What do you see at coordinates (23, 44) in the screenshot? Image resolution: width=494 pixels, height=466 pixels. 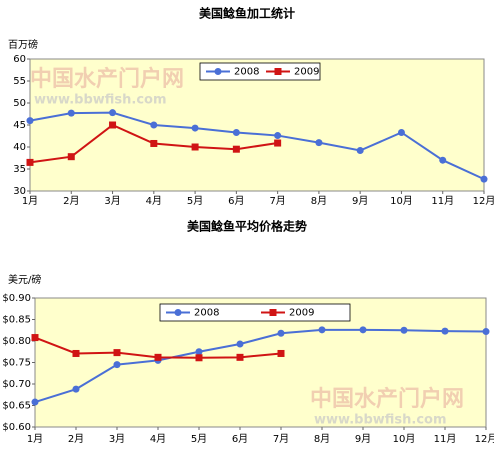 I see `y-axis-label: 百万磅` at bounding box center [23, 44].